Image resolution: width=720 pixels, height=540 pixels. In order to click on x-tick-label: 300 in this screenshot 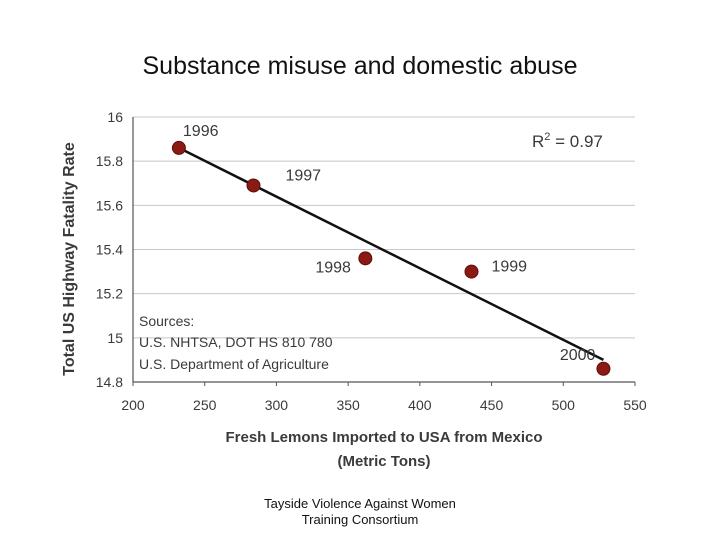, I will do `click(277, 405)`.